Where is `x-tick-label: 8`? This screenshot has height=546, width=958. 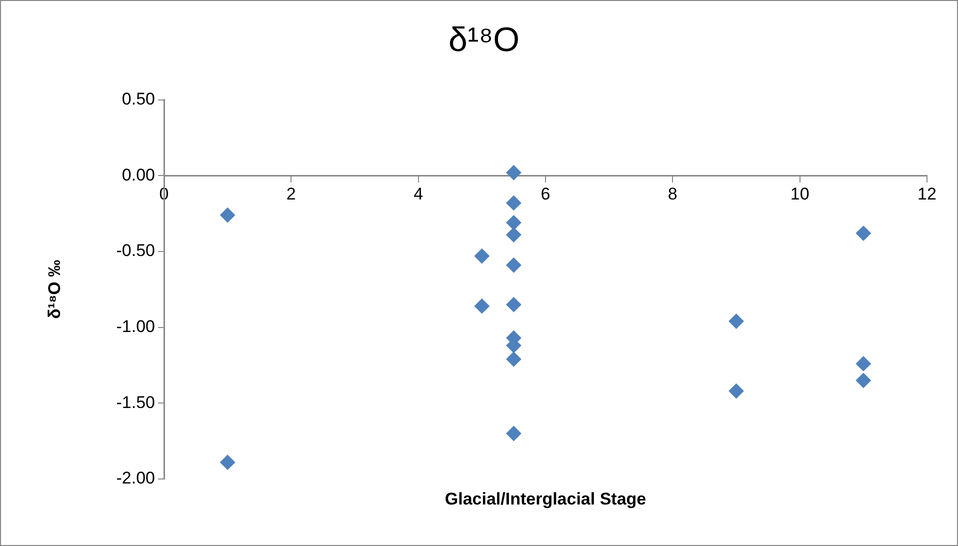
x-tick-label: 8 is located at coordinates (673, 194).